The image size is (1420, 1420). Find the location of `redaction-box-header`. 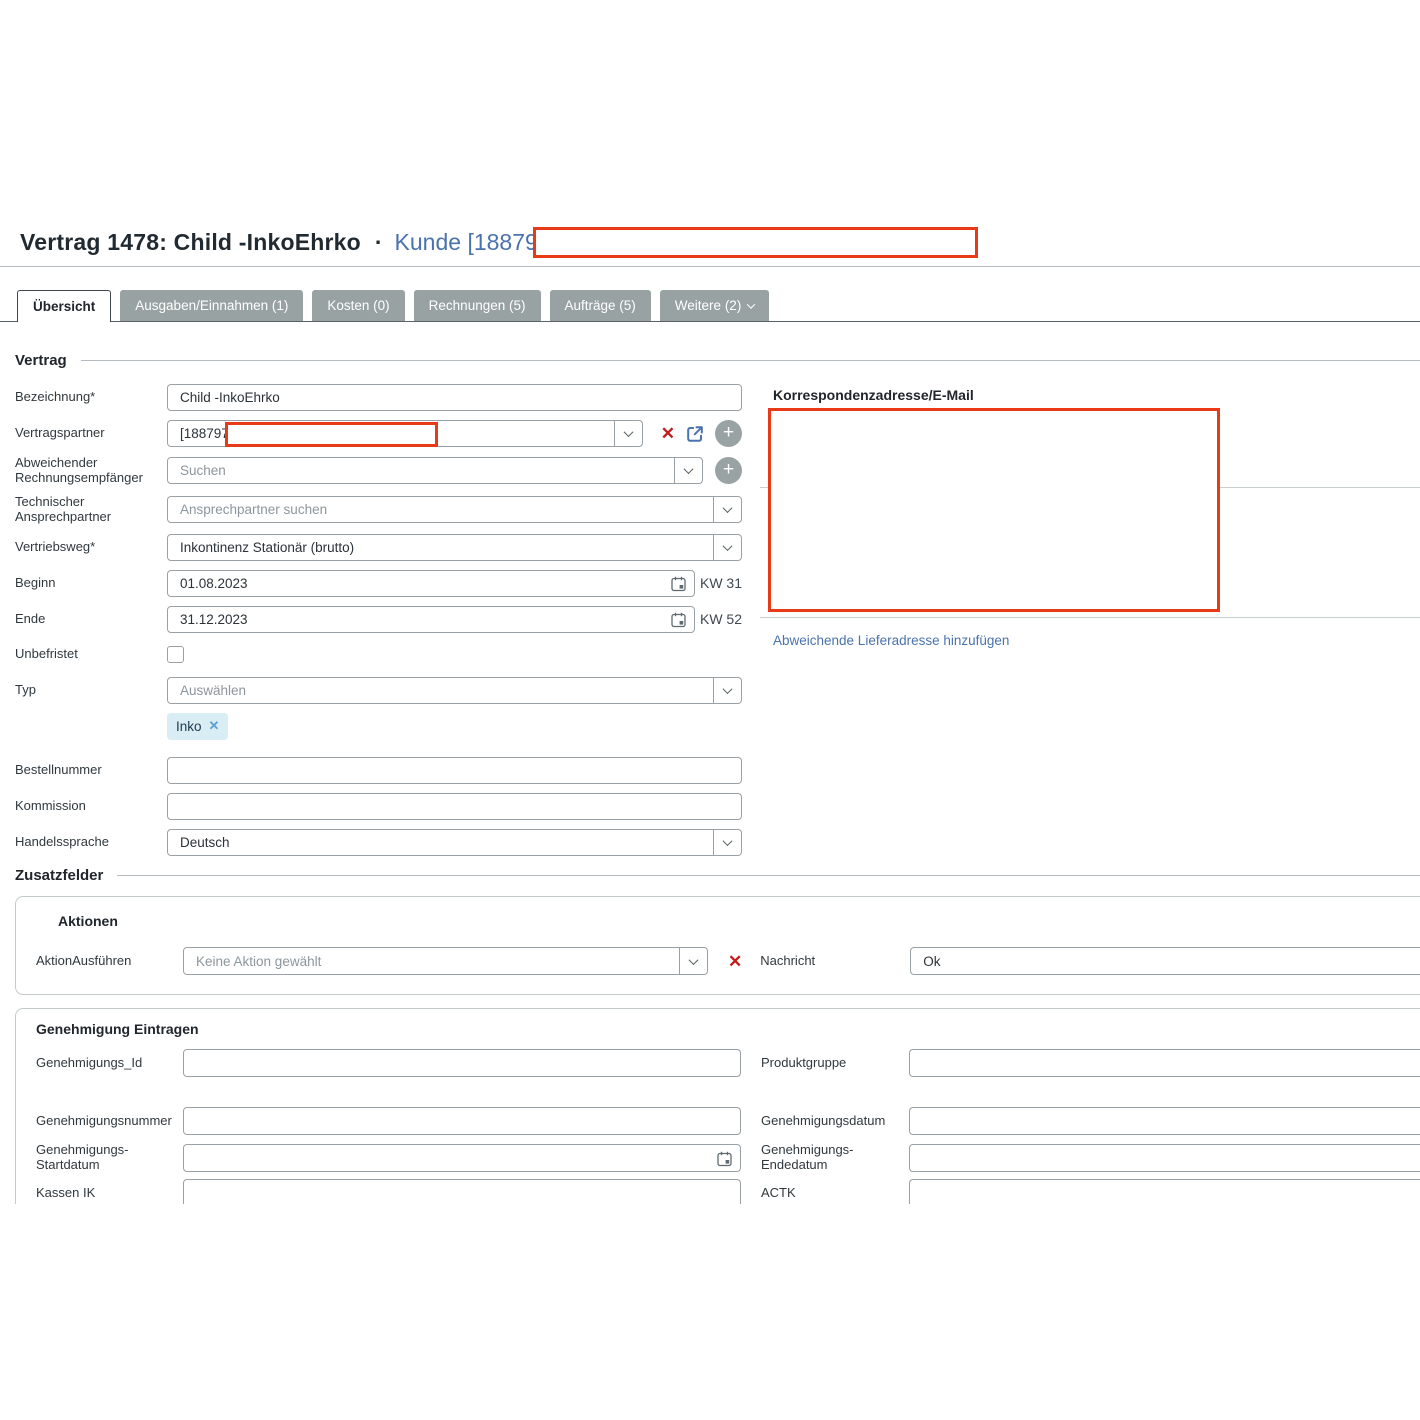

redaction-box-header is located at coordinates (755, 242).